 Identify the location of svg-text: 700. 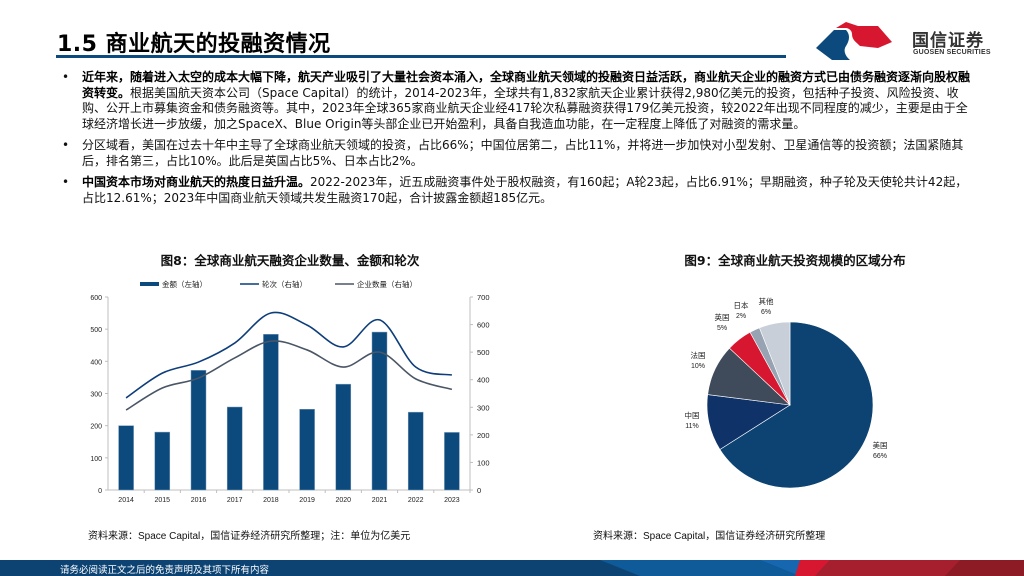
(483, 297).